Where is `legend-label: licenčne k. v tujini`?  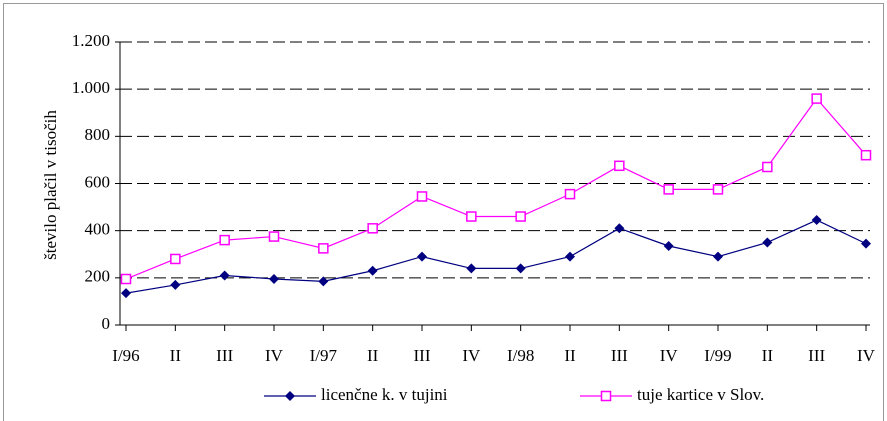
legend-label: licenčne k. v tujini is located at coordinates (384, 394).